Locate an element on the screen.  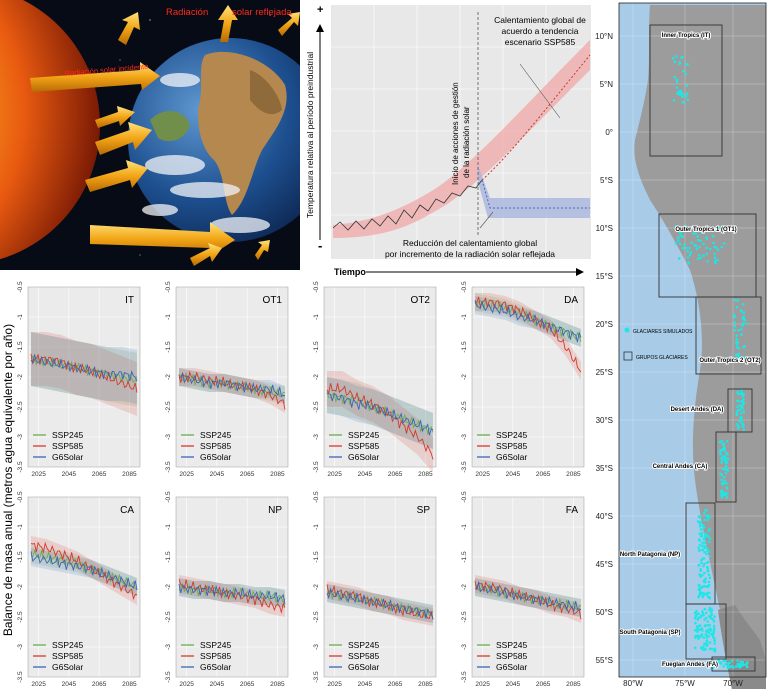
panel-y-tick-label: -0.5 is located at coordinates (20, 497).